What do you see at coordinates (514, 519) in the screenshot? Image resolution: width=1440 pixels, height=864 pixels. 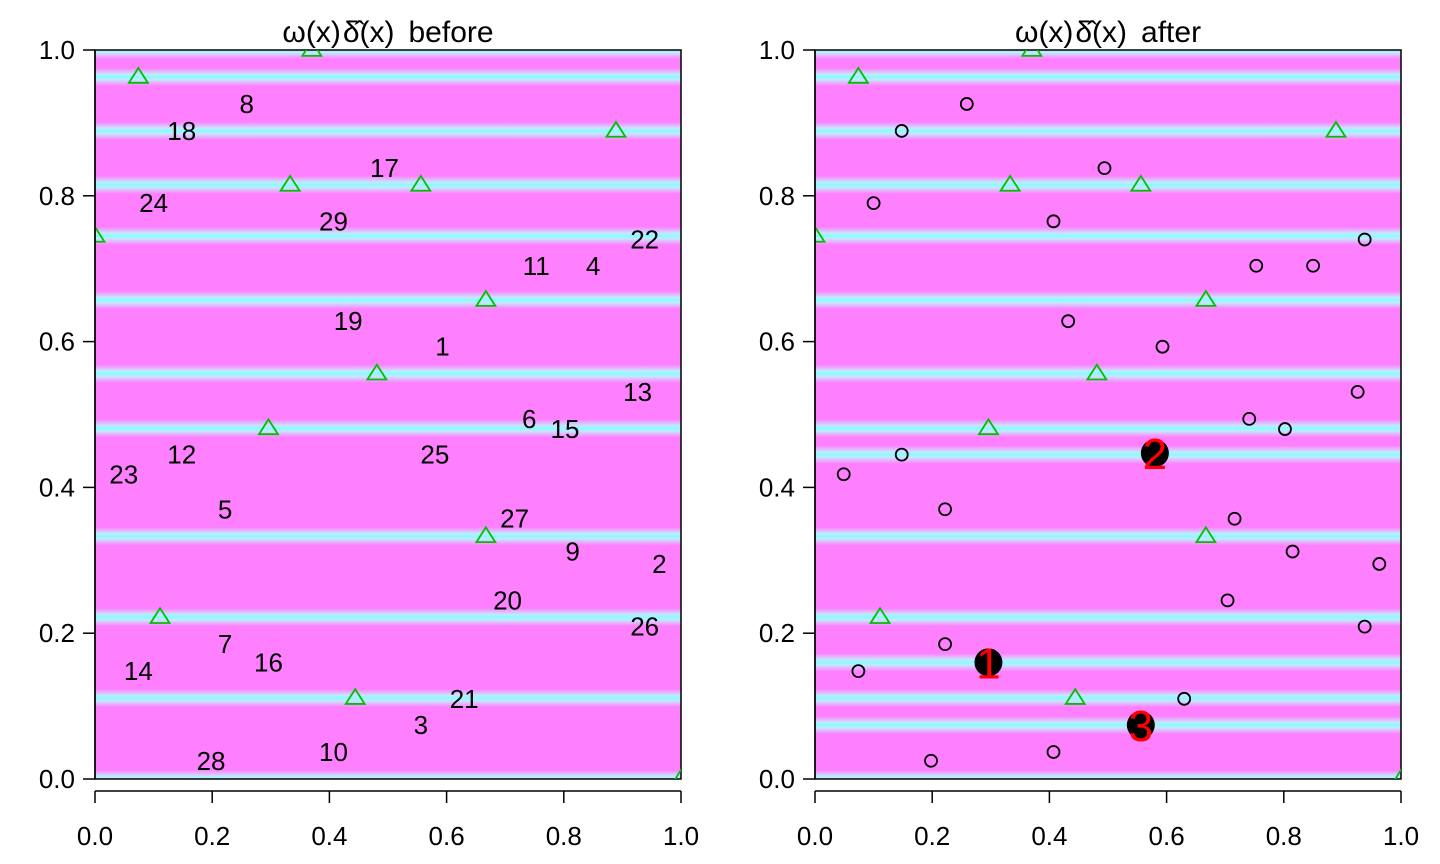 I see `candidate-label: 27` at bounding box center [514, 519].